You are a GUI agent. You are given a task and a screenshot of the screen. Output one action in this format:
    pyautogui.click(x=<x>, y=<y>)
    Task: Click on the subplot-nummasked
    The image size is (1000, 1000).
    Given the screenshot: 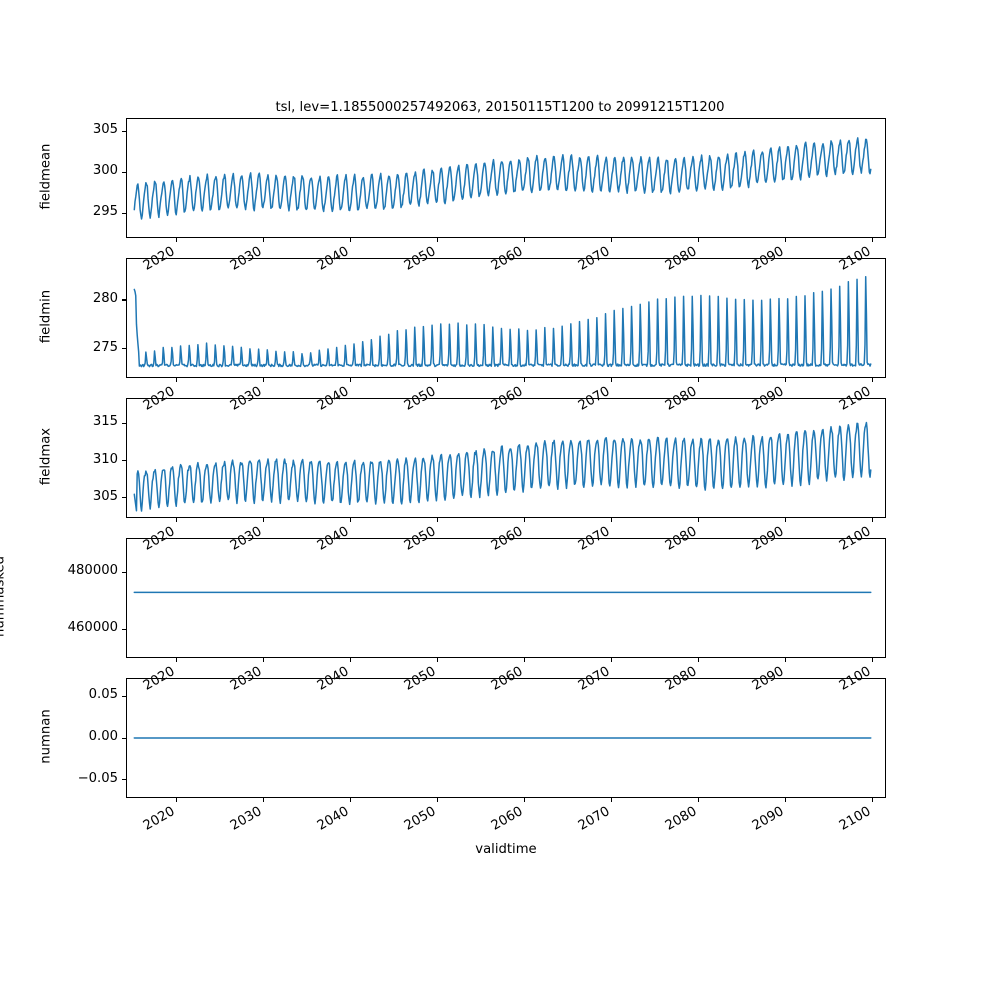 What is the action you would take?
    pyautogui.click(x=506, y=598)
    